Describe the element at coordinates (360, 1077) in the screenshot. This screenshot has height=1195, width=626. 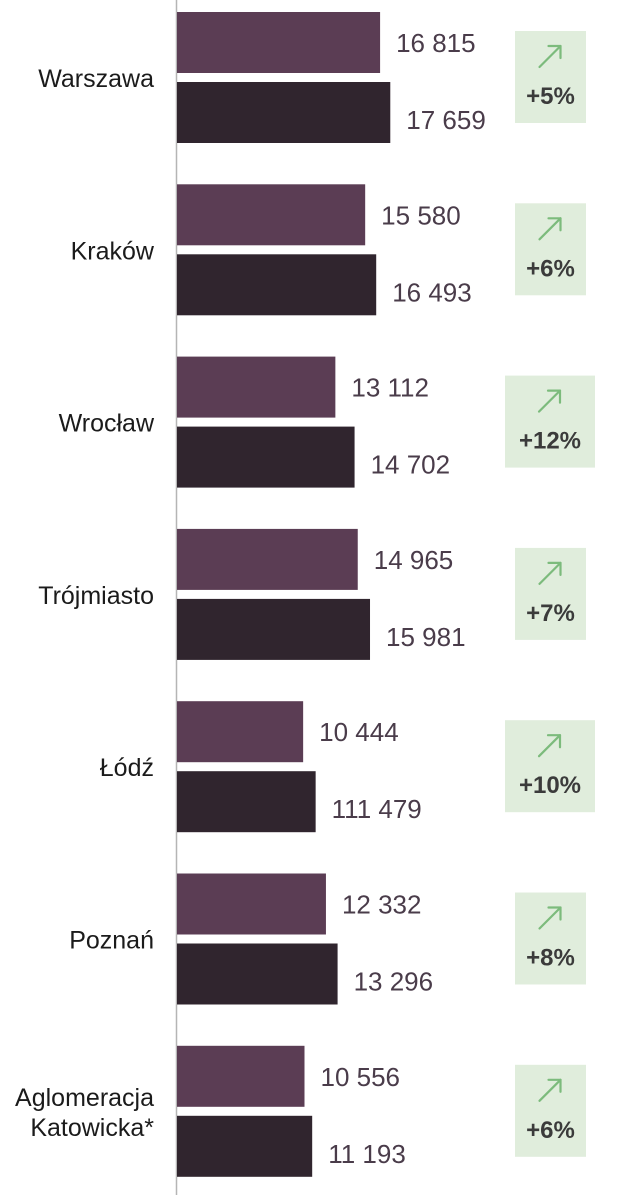
I see `data-label: 10 556` at that location.